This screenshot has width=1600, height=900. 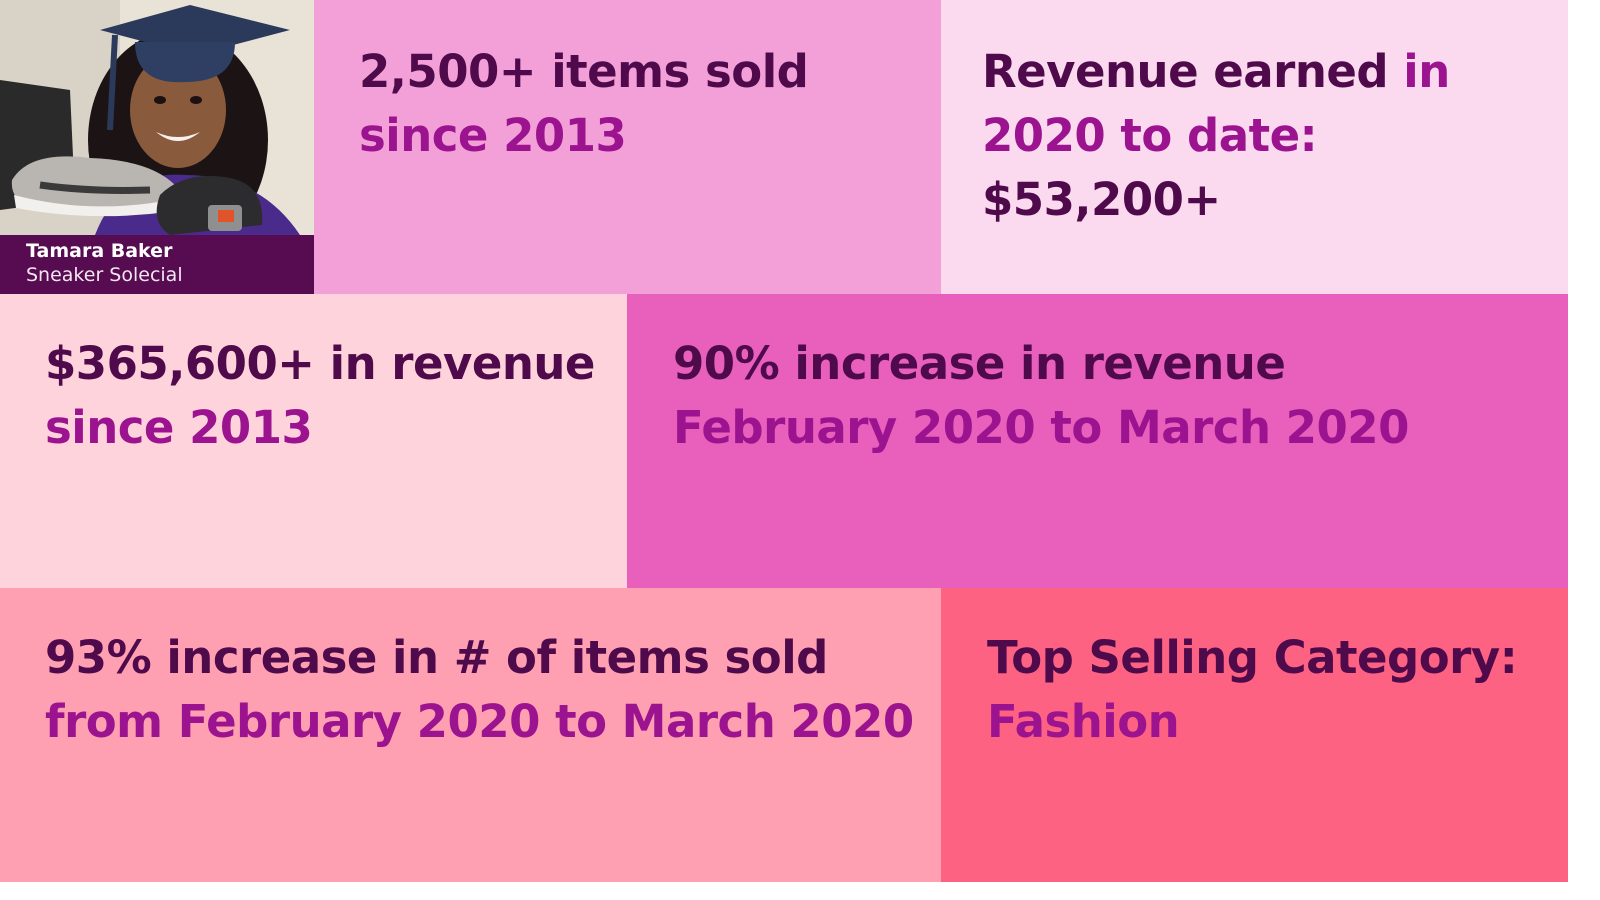 What do you see at coordinates (1041, 427) in the screenshot?
I see `revenue-increase-period: February 2020 to March 2020` at bounding box center [1041, 427].